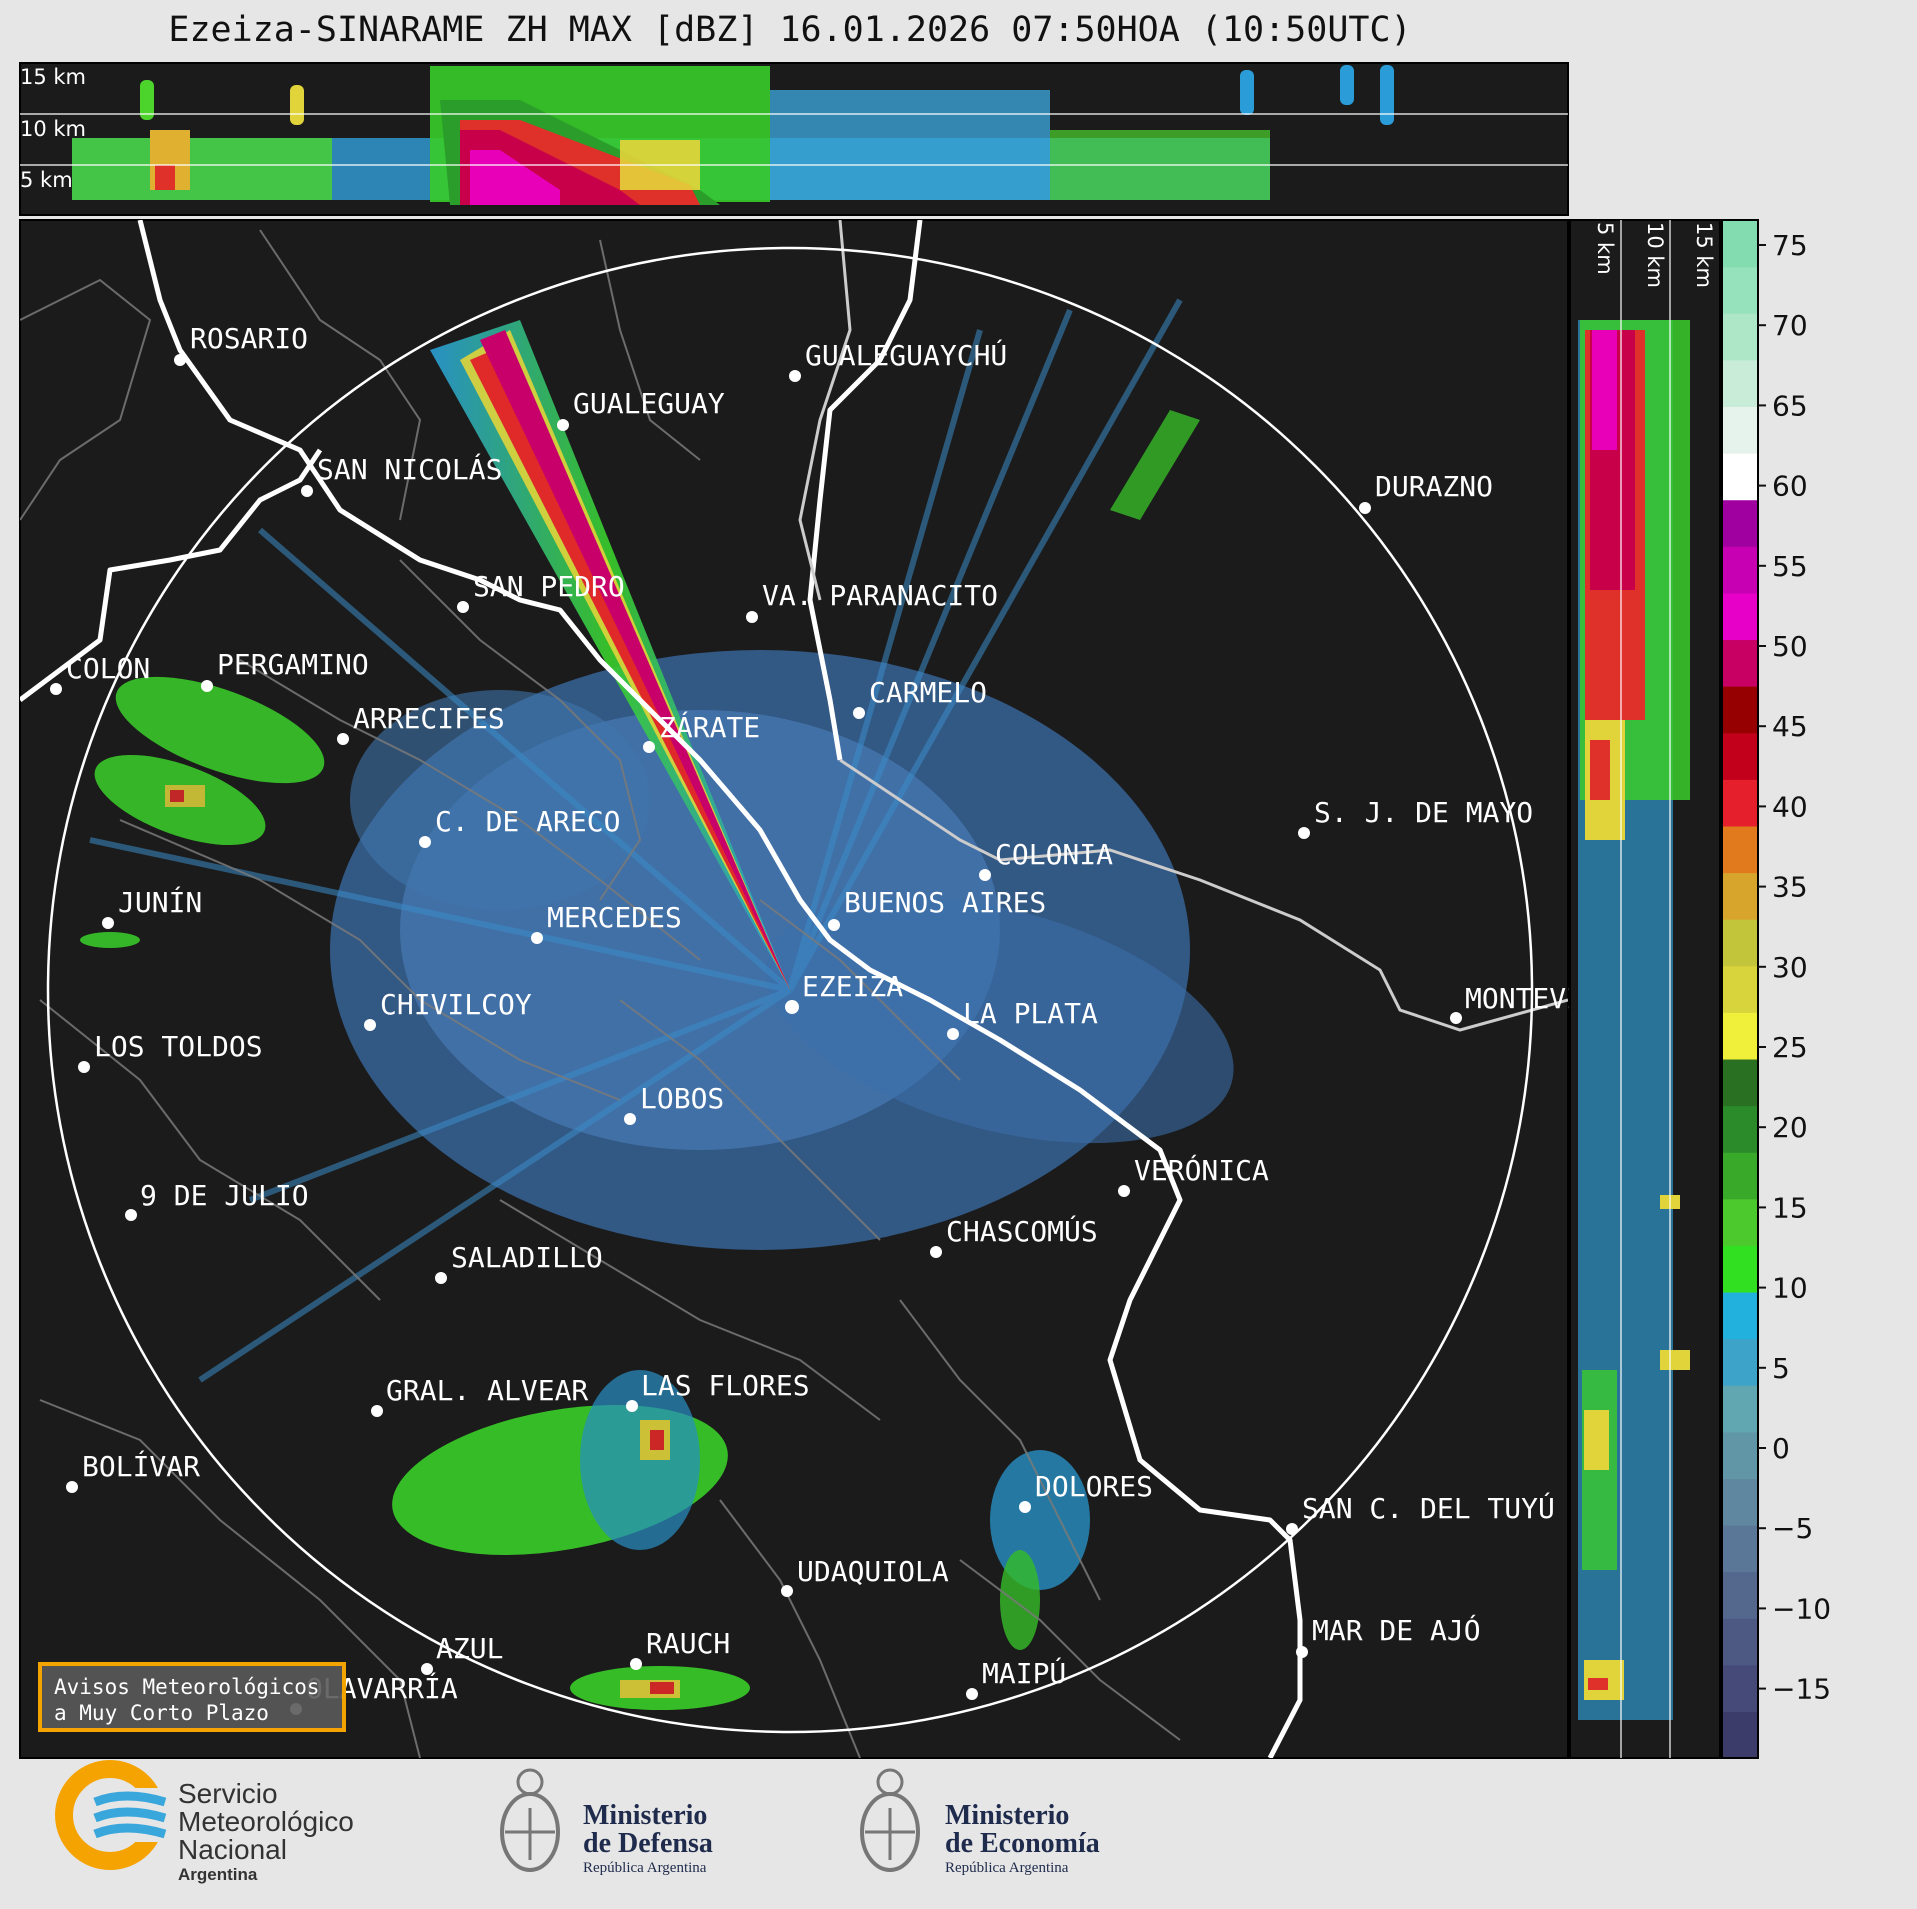  I want to click on svg-text: CHASCOMÚS, so click(1022, 1231).